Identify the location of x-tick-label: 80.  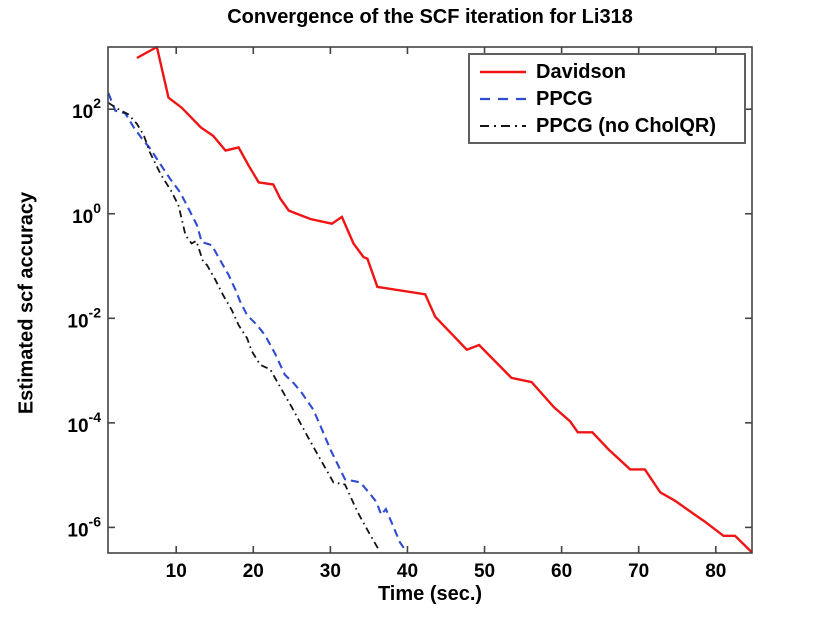
(715, 571).